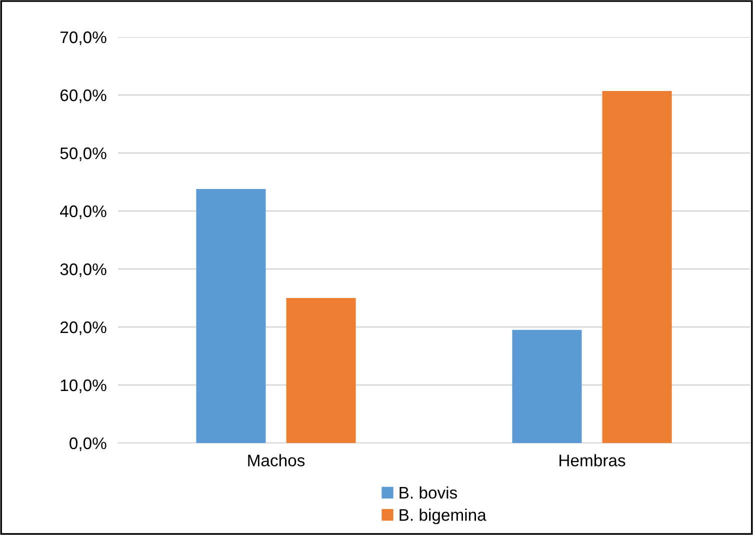 The height and width of the screenshot is (535, 753). I want to click on y-tick-label: 50,0%, so click(83, 154).